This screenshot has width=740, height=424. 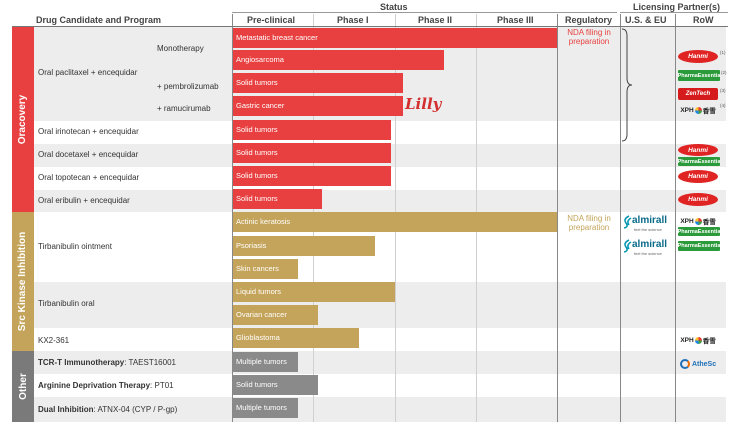 I want to click on header-status: Status, so click(x=394, y=7).